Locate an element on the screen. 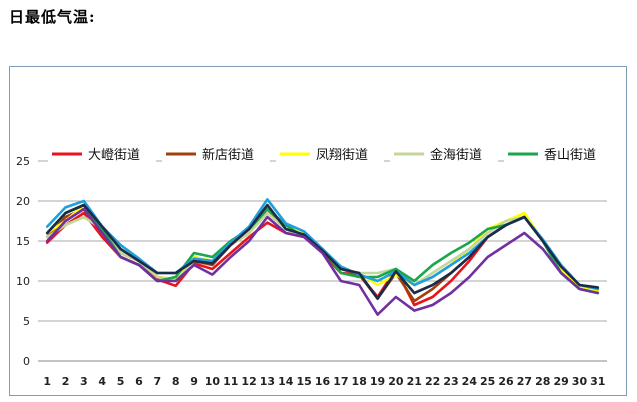 This screenshot has height=402, width=637. legend-label: 凤翔街道 is located at coordinates (342, 155).